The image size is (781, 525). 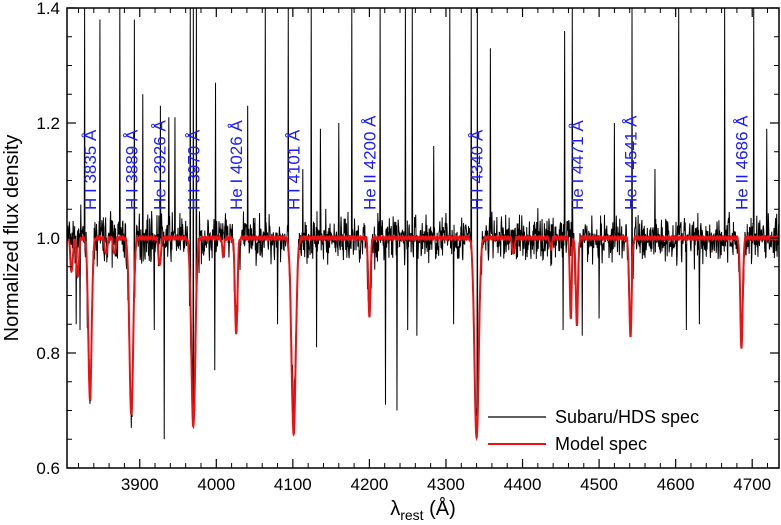 I want to click on x-axis-title-sub: rest, so click(x=411, y=515).